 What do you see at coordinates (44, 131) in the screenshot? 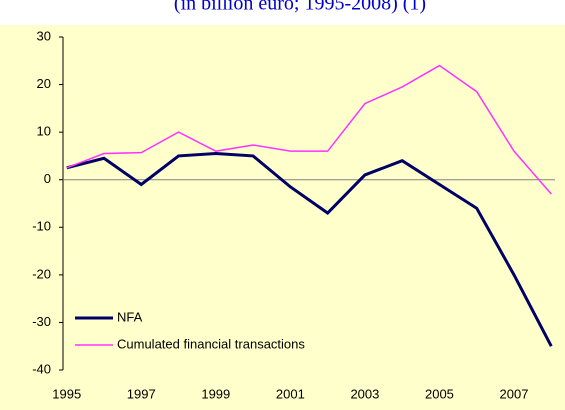
I see `y-tick-label: 10` at bounding box center [44, 131].